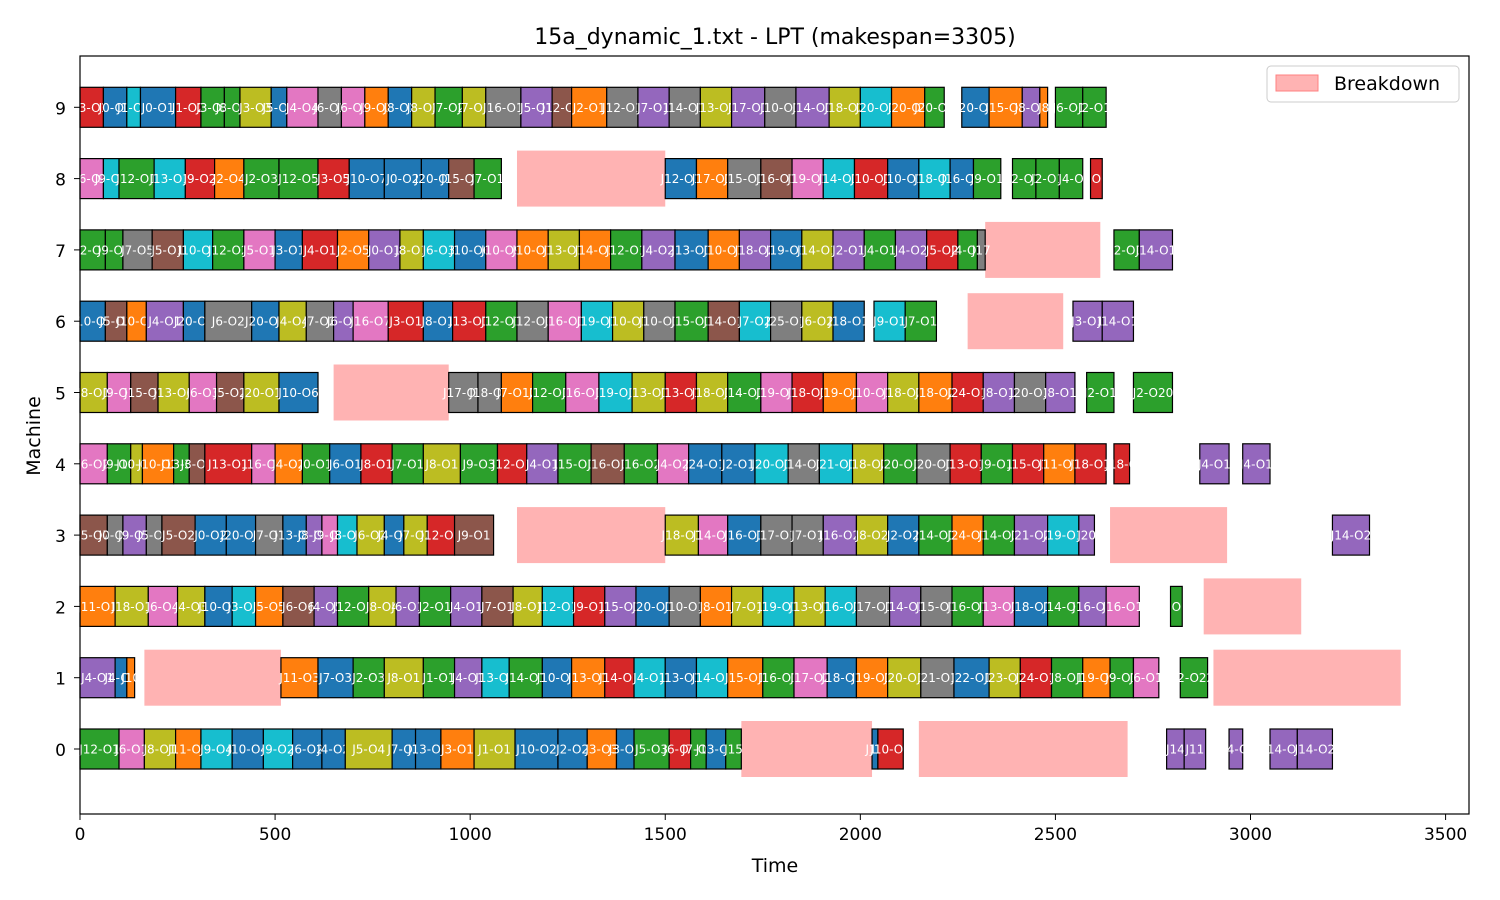  I want to click on operation-label: J10-O4, so click(247, 750).